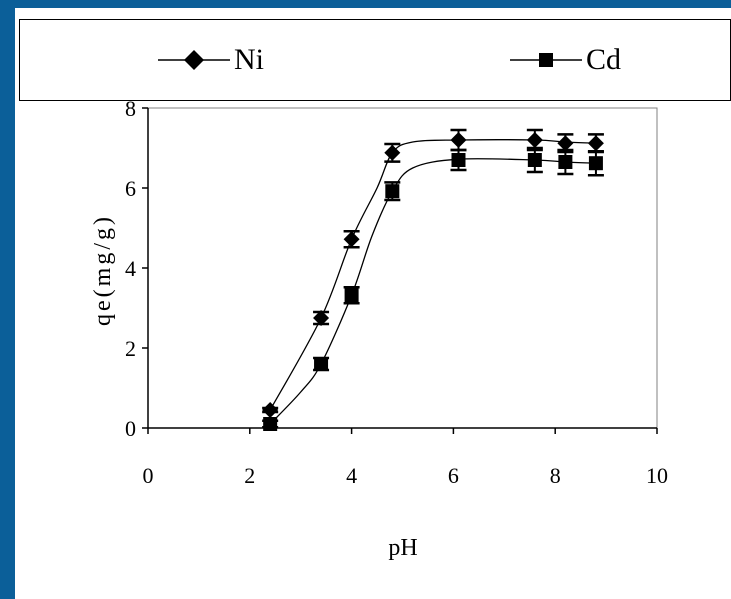 This screenshot has width=731, height=599. I want to click on x-axis-title: pH, so click(402, 548).